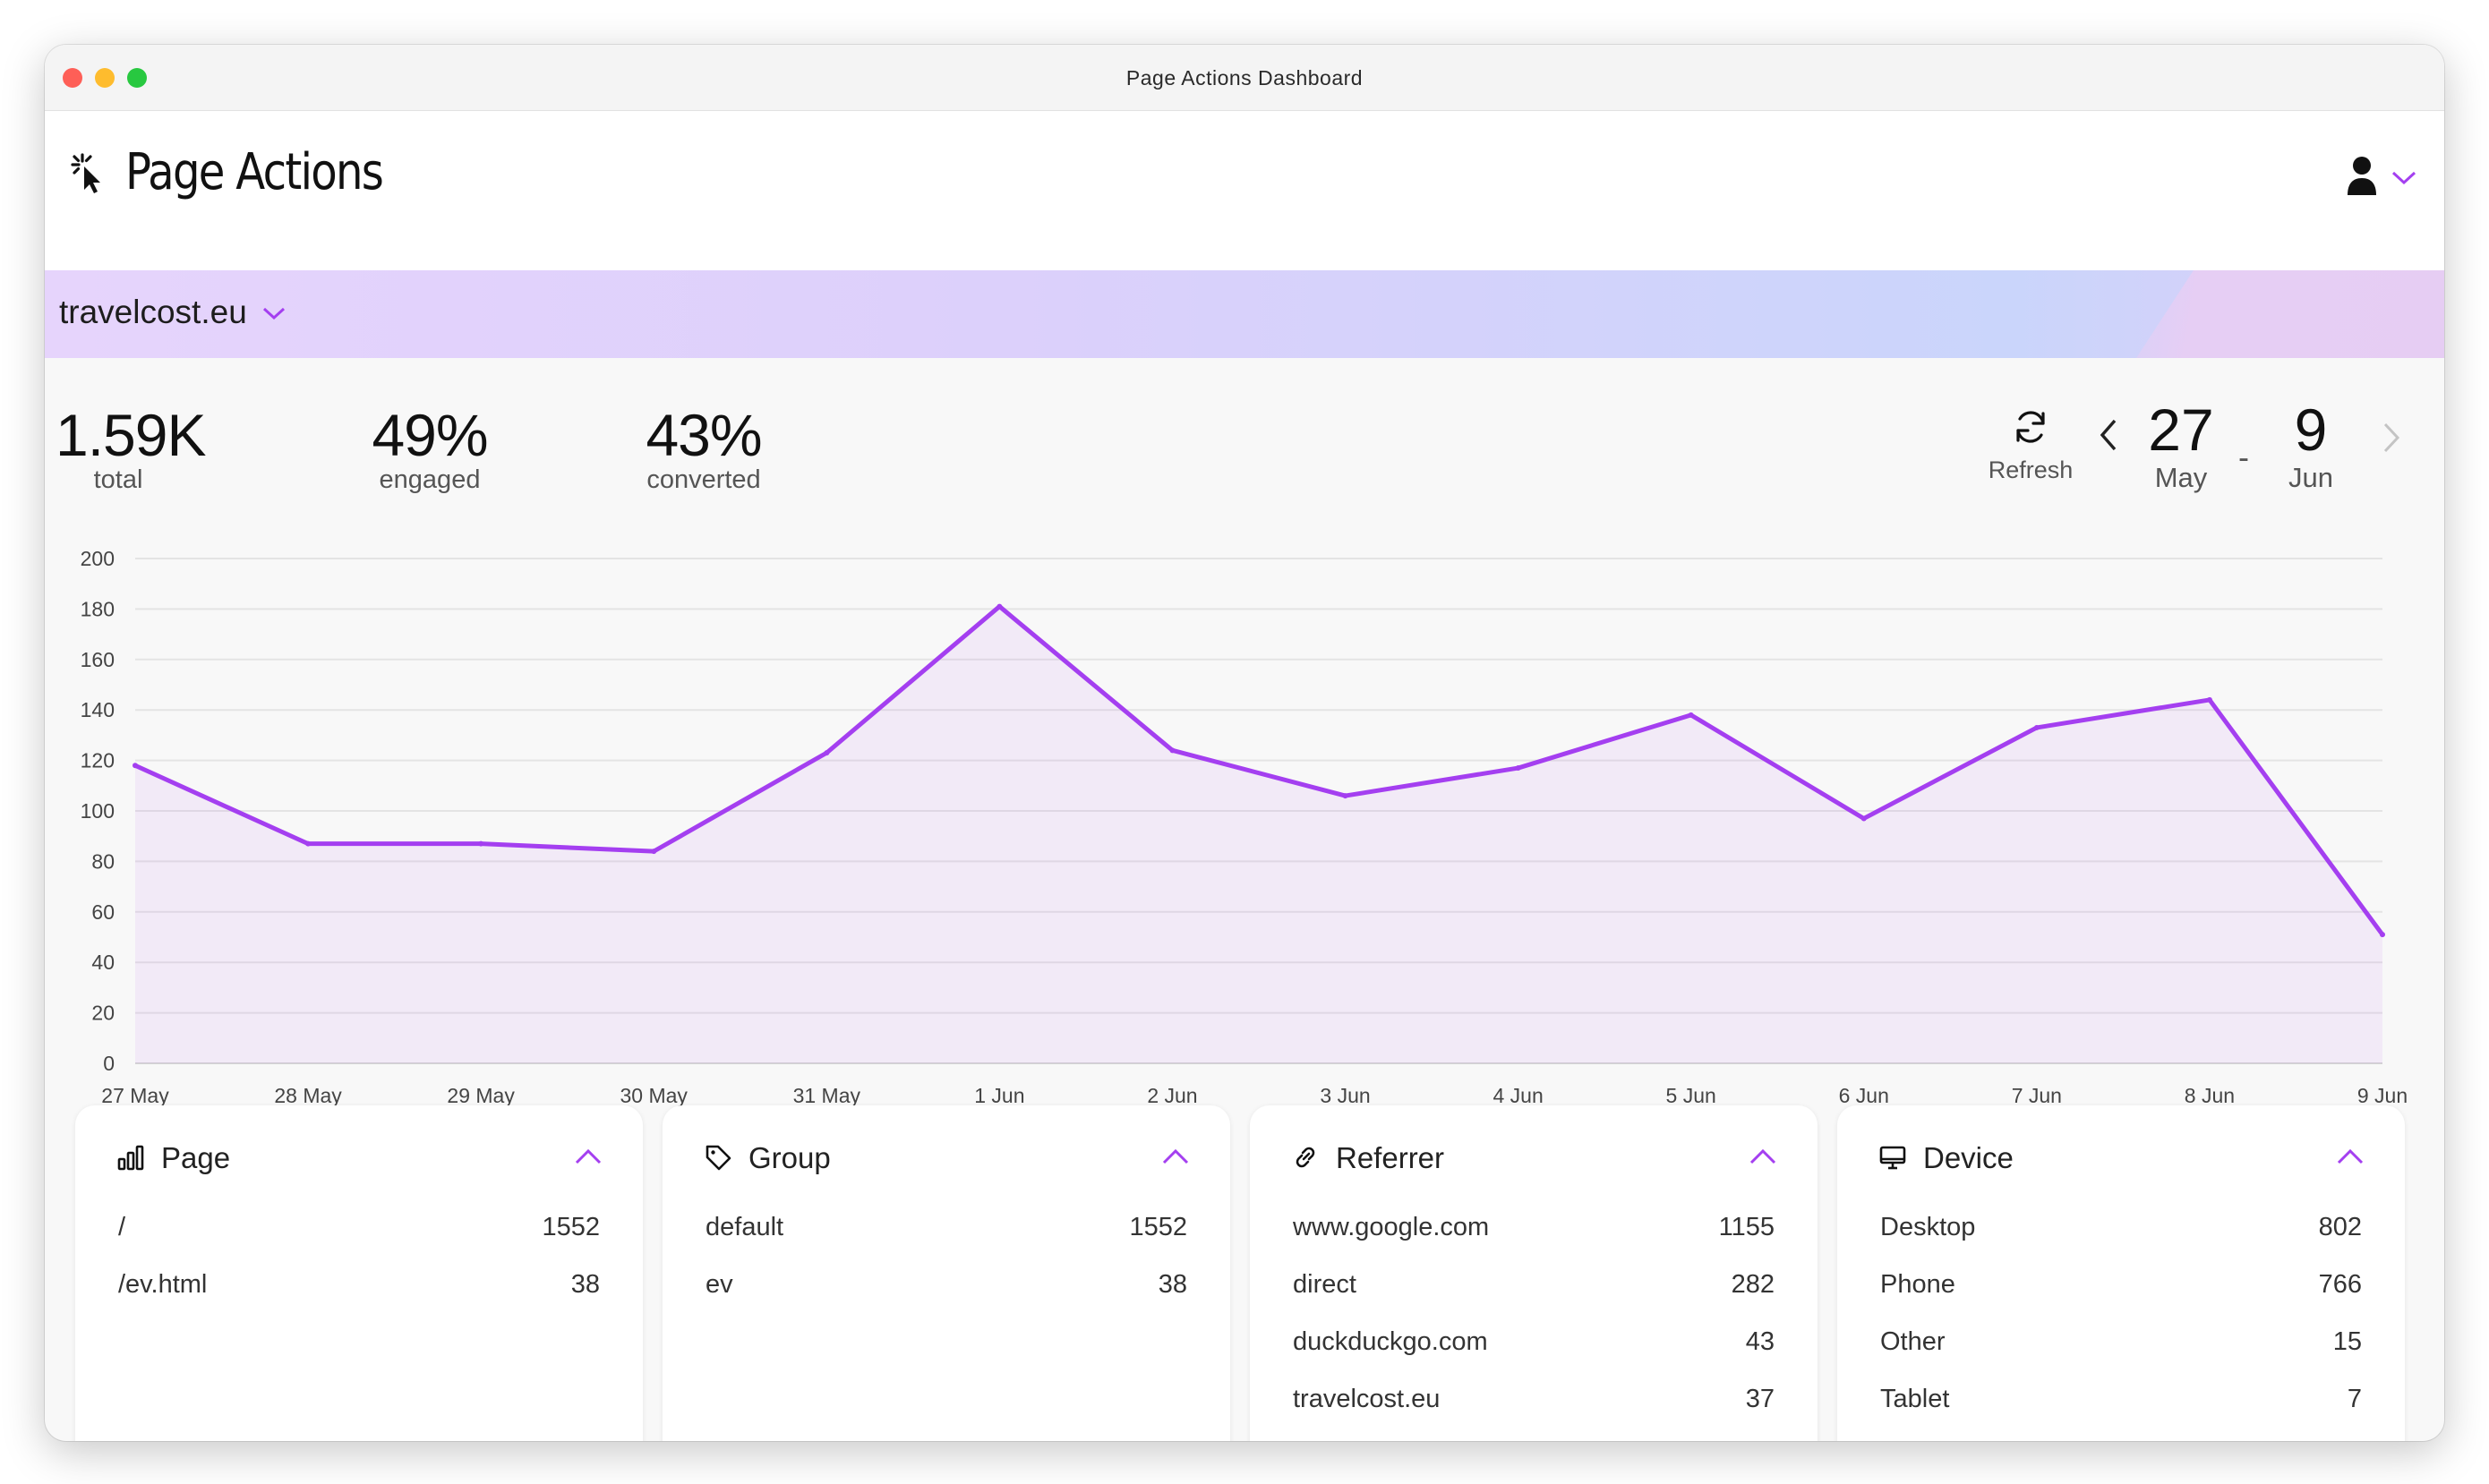  Describe the element at coordinates (1917, 1284) in the screenshot. I see `row-label: Phone` at that location.